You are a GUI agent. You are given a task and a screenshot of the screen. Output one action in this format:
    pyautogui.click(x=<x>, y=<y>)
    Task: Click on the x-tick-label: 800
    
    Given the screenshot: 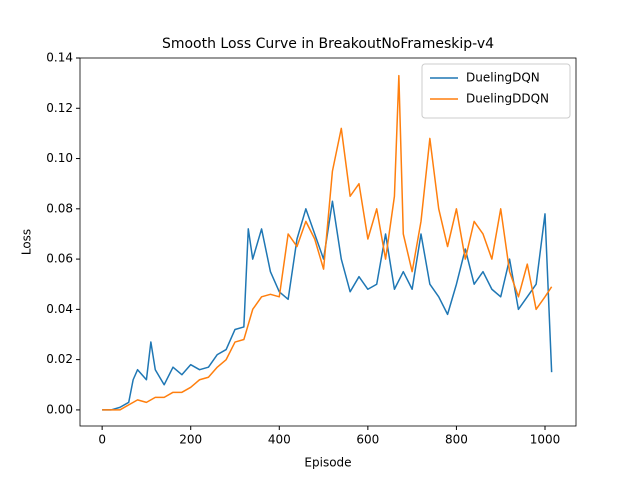 What is the action you would take?
    pyautogui.click(x=456, y=440)
    